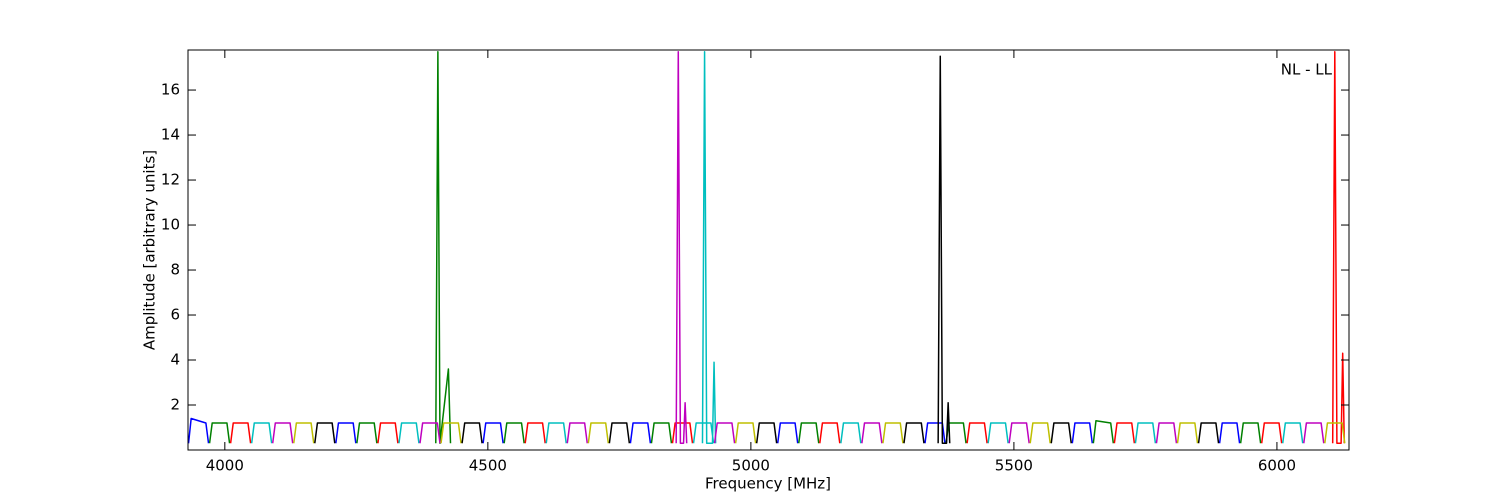  Describe the element at coordinates (170, 225) in the screenshot. I see `y-tick-label: 10` at that location.